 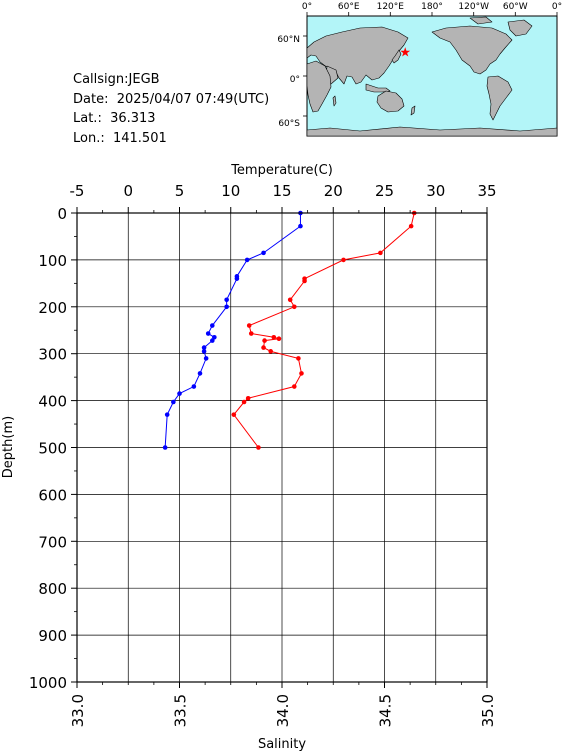 I want to click on station-marker-icon: ★, so click(x=405, y=52).